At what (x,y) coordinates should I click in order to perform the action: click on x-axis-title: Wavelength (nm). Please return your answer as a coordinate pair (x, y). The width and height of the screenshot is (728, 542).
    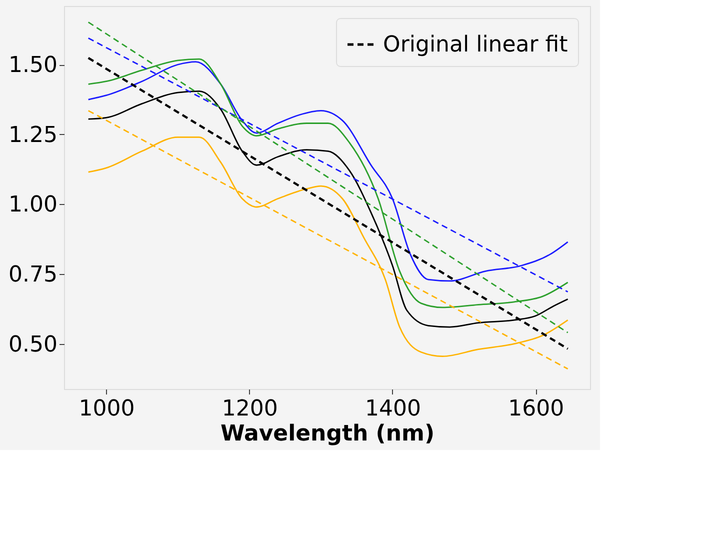
    Looking at the image, I should click on (327, 434).